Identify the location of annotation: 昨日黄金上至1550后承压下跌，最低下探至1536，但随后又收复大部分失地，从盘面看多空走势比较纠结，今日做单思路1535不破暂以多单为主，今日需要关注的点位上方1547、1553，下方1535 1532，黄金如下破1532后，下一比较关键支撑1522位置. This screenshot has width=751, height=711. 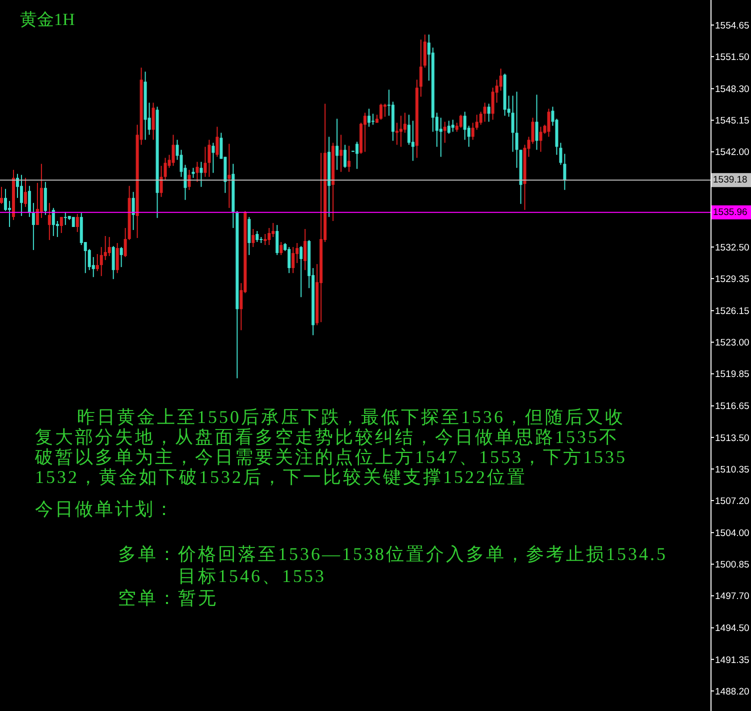
(331, 447).